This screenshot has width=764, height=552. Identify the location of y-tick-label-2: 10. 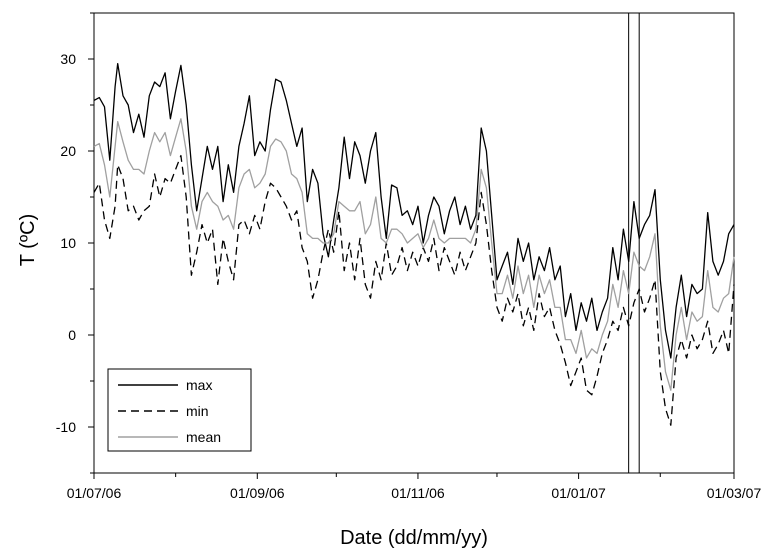
(68, 243).